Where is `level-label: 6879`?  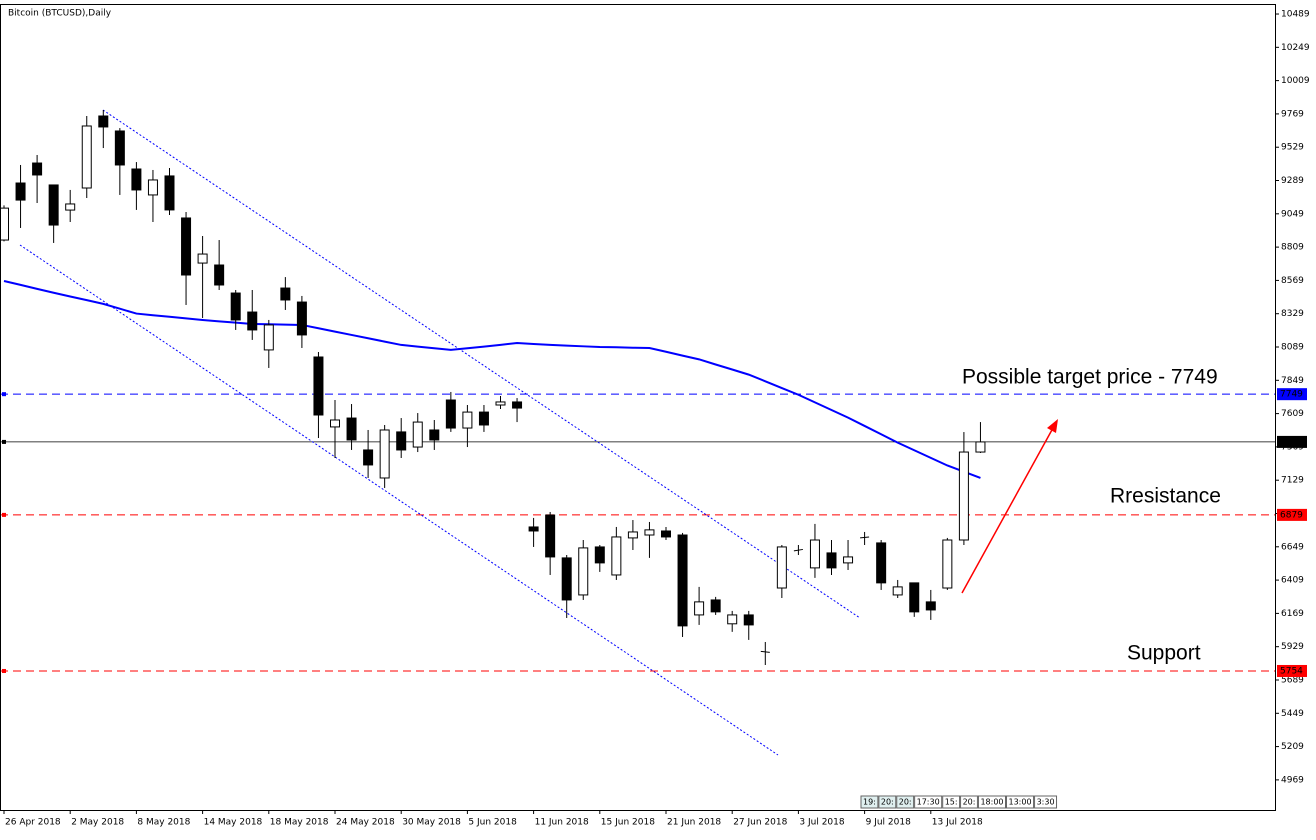 level-label: 6879 is located at coordinates (1291, 515).